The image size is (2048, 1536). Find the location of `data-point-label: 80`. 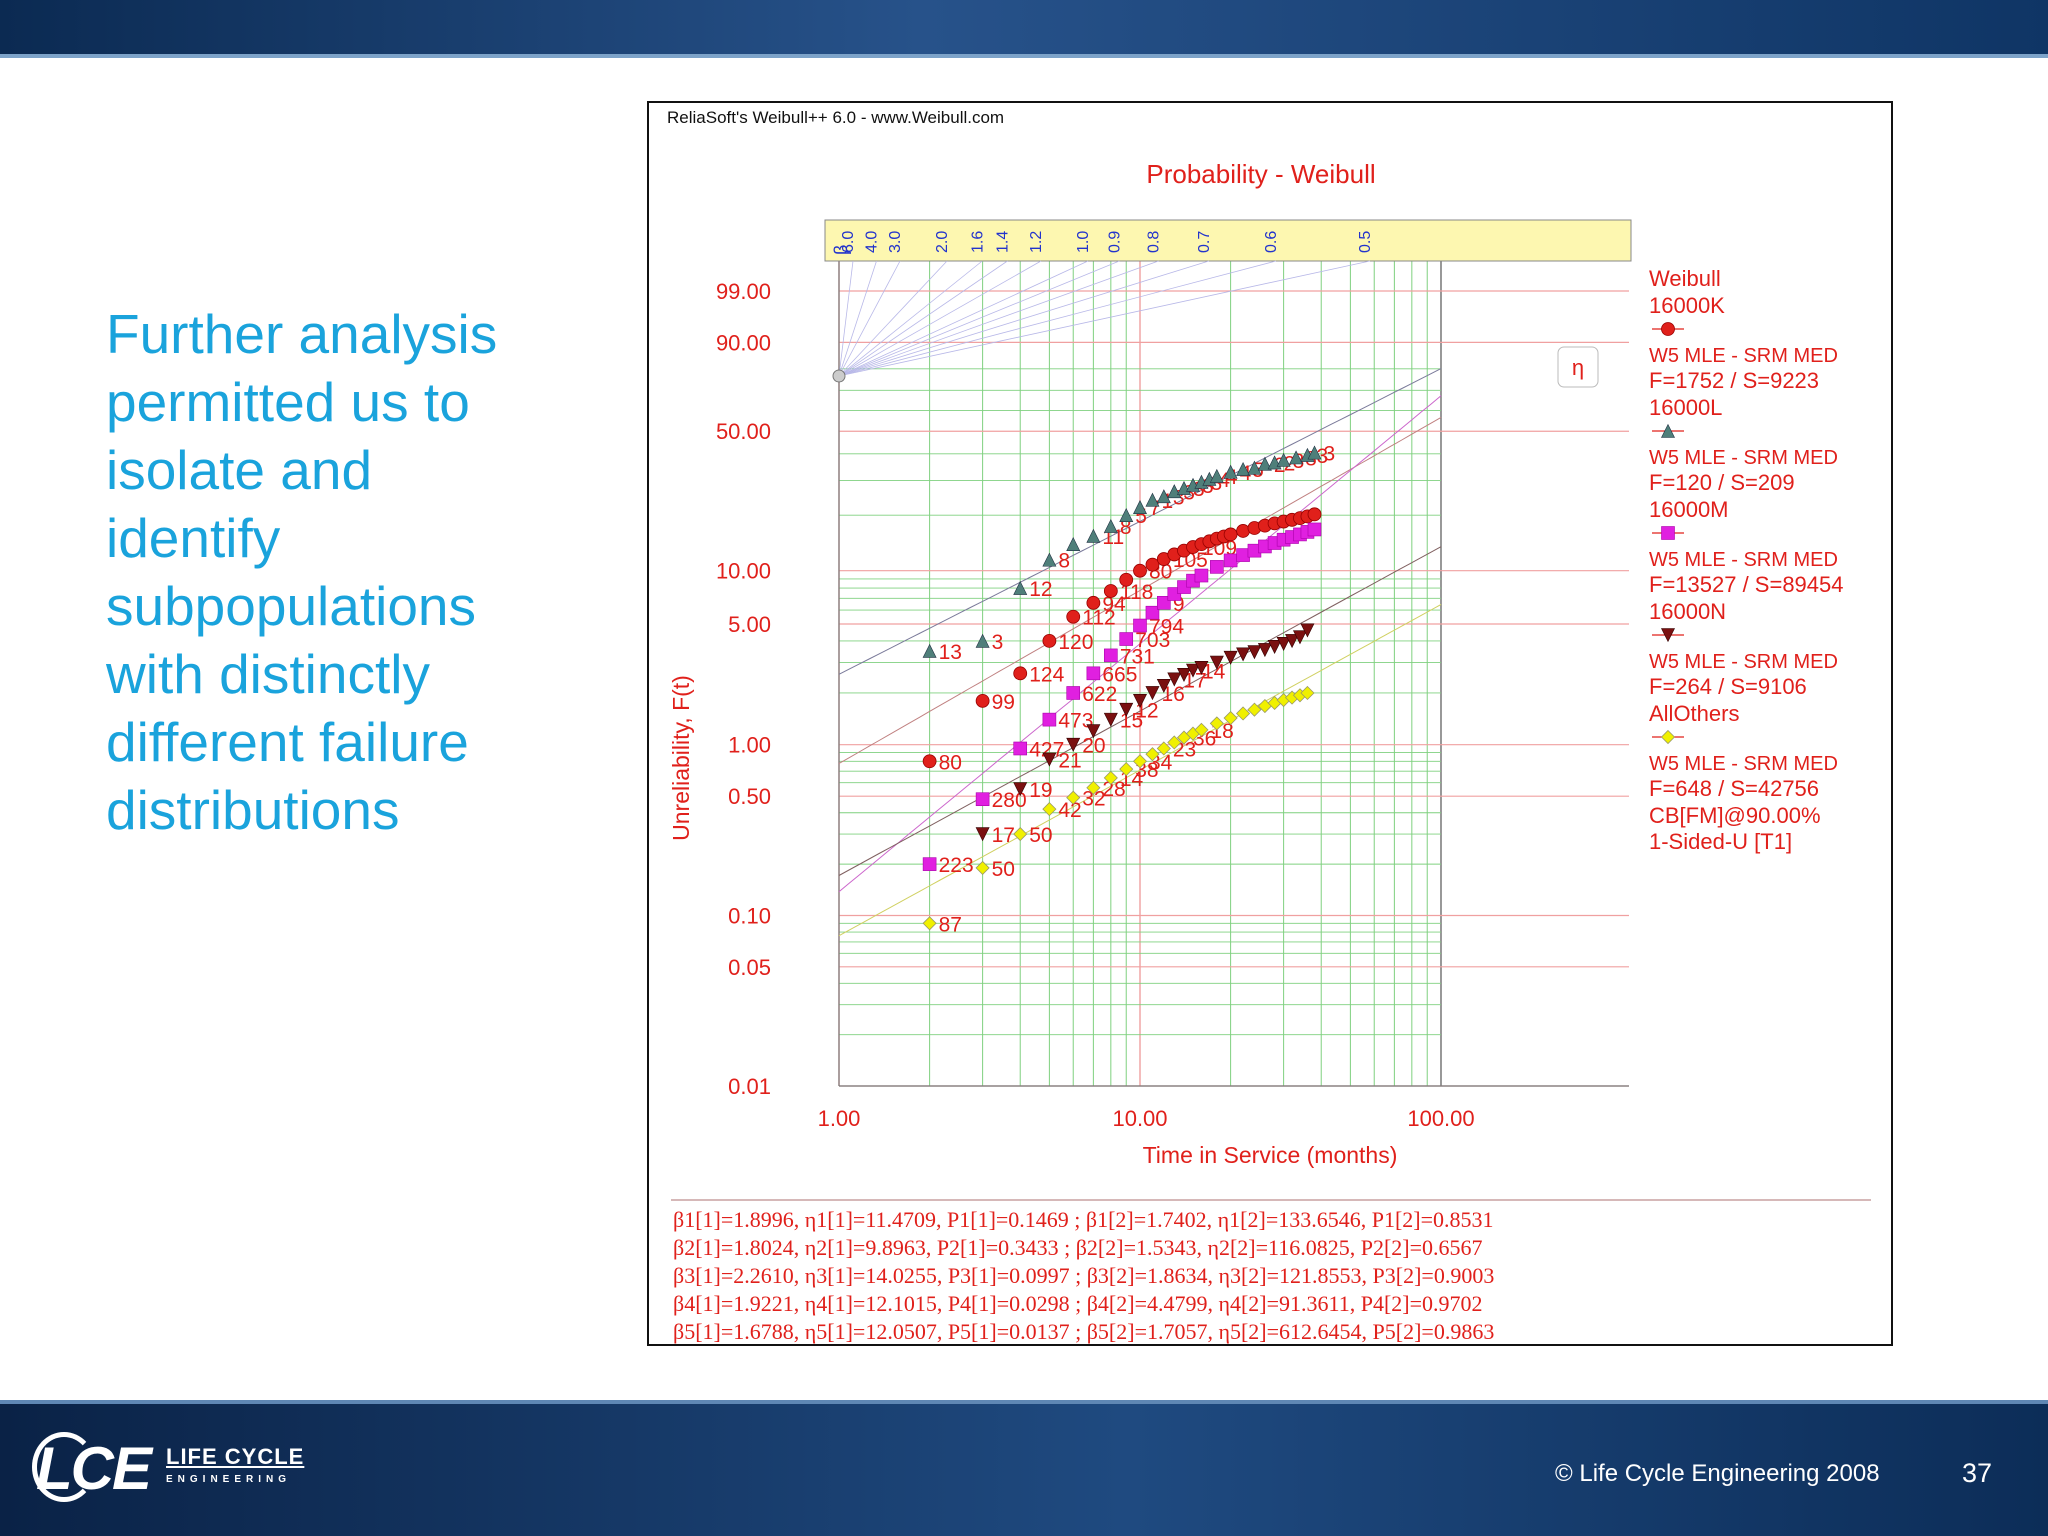

data-point-label: 80 is located at coordinates (950, 762).